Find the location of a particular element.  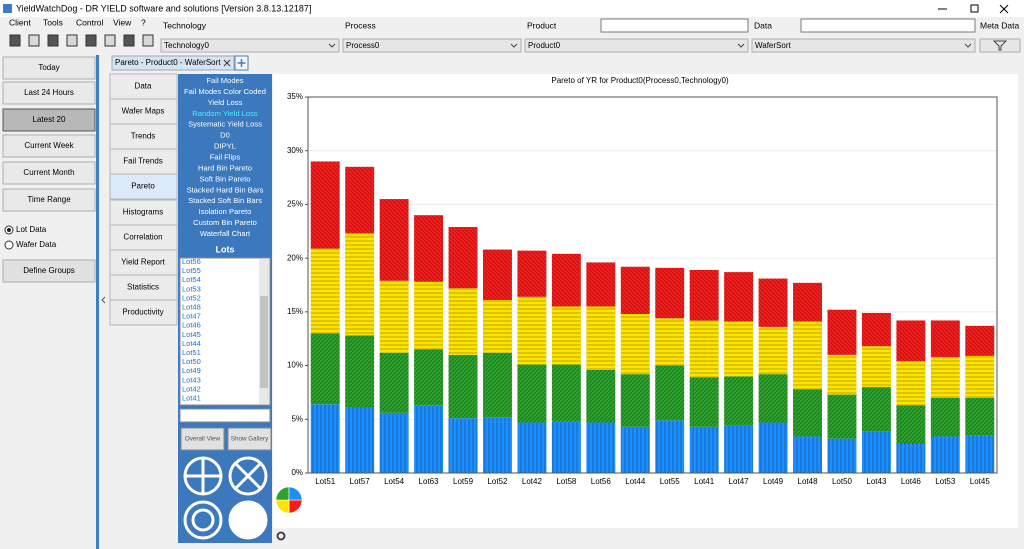

analysis-item: Custom Bin Pareto is located at coordinates (225, 222).